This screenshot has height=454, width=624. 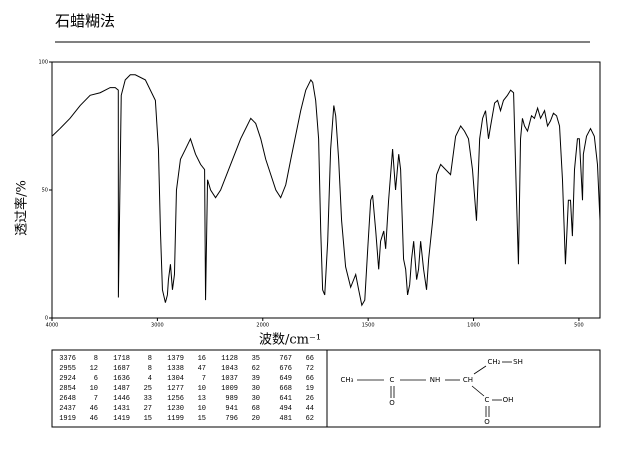 What do you see at coordinates (435, 380) in the screenshot?
I see `structure-label: NH` at bounding box center [435, 380].